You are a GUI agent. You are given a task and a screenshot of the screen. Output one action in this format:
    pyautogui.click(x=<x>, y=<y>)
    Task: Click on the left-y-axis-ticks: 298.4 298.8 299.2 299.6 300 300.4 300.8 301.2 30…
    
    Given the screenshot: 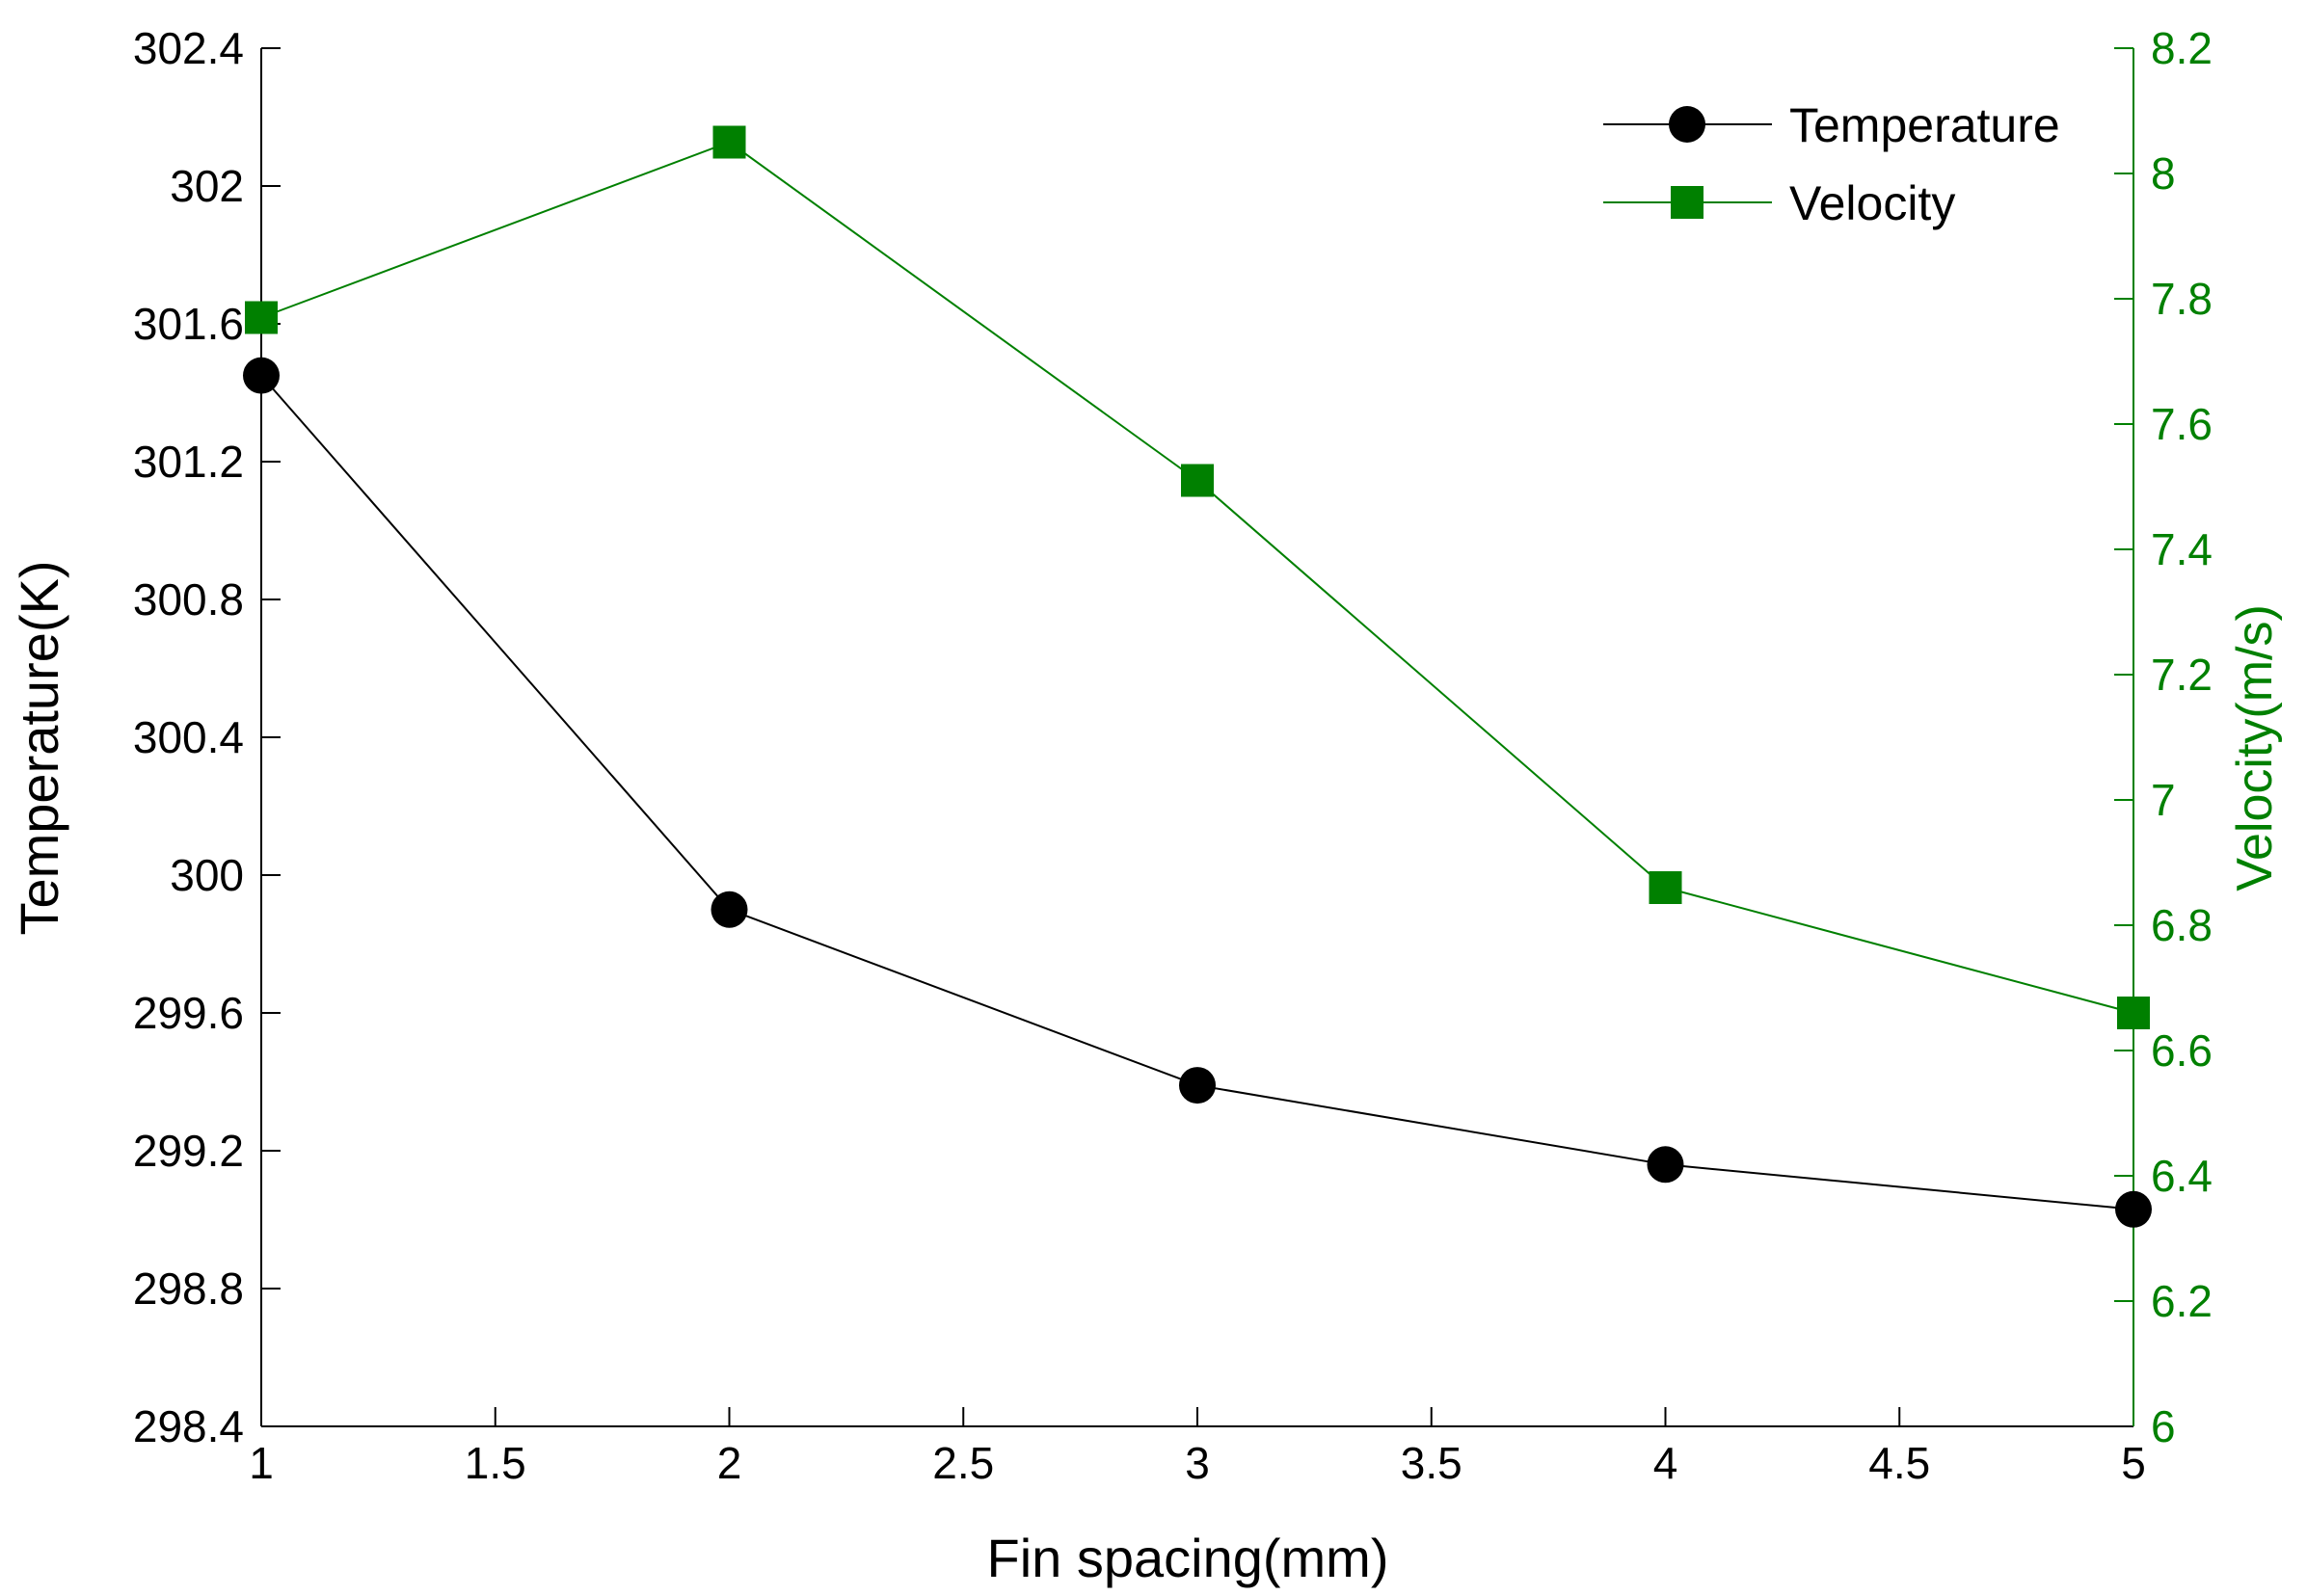 What is the action you would take?
    pyautogui.click(x=207, y=737)
    